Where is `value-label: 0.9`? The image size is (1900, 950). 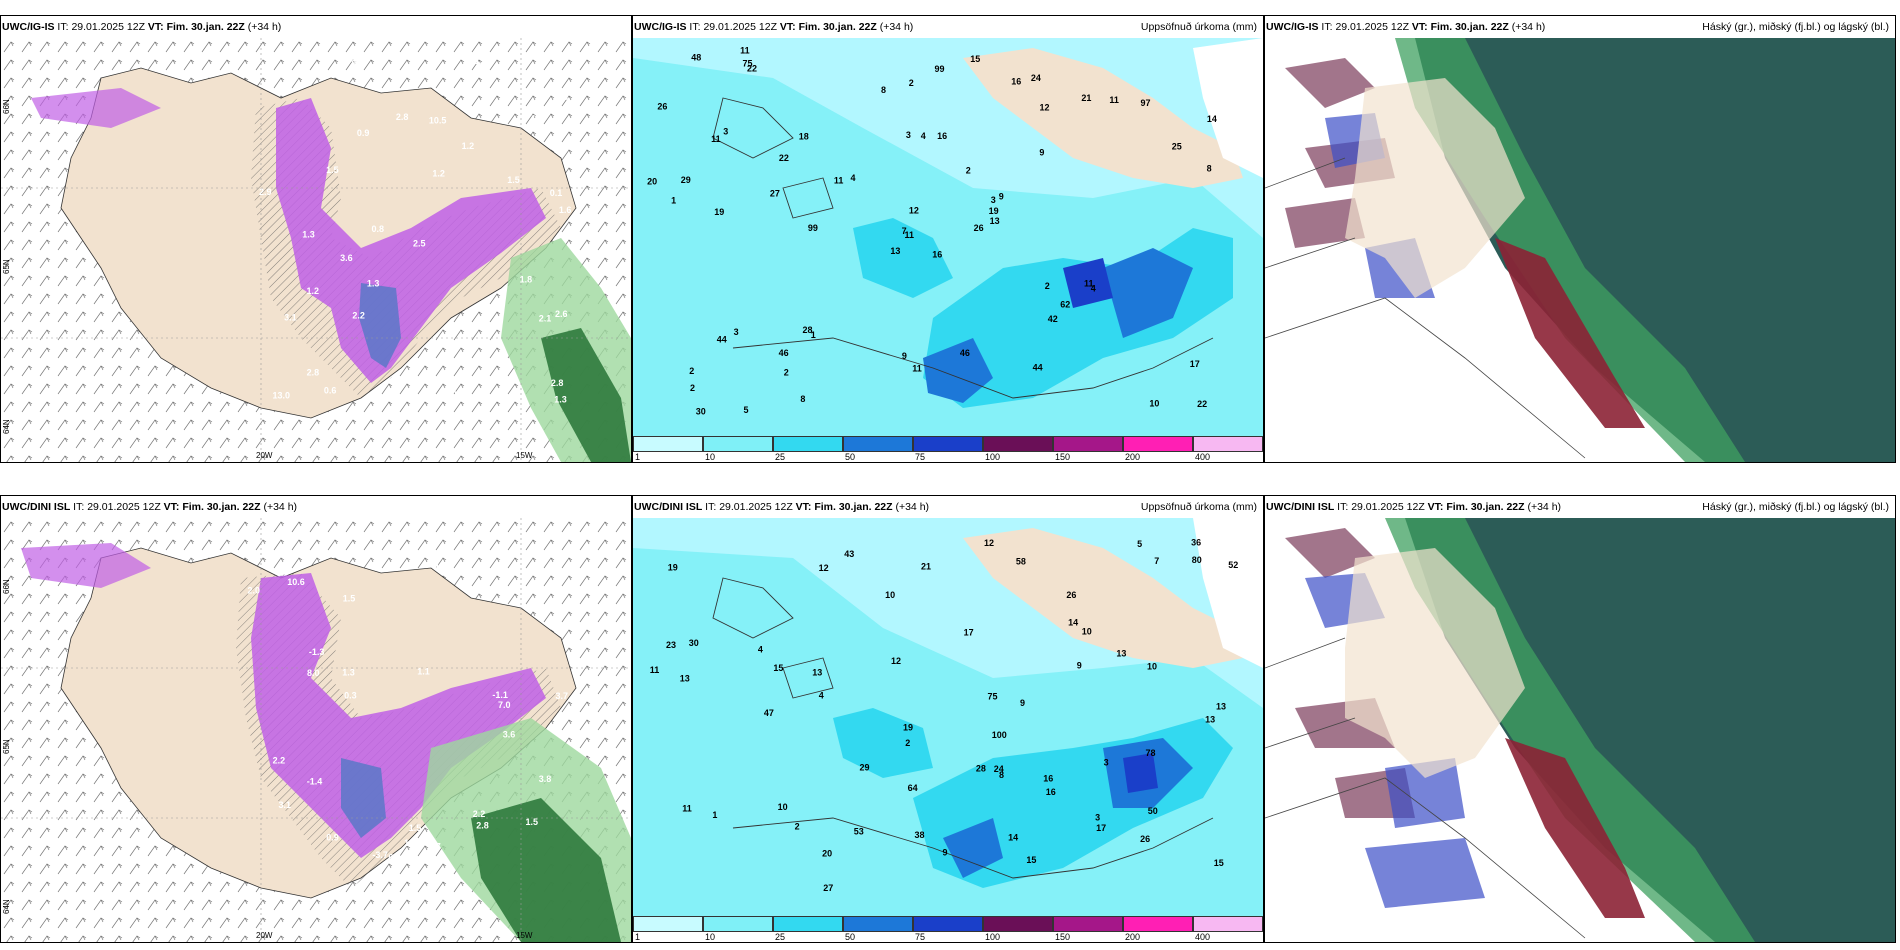 value-label: 0.9 is located at coordinates (363, 133).